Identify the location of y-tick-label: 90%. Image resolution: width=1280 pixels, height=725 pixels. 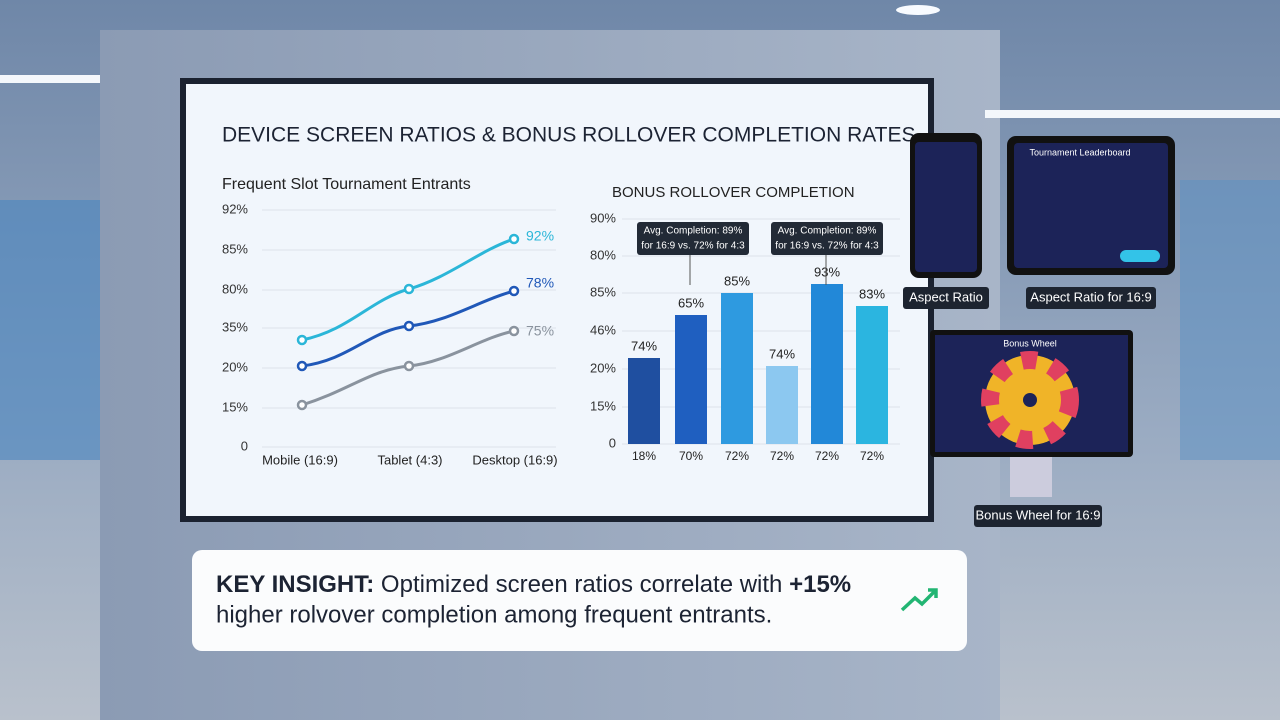
(603, 217).